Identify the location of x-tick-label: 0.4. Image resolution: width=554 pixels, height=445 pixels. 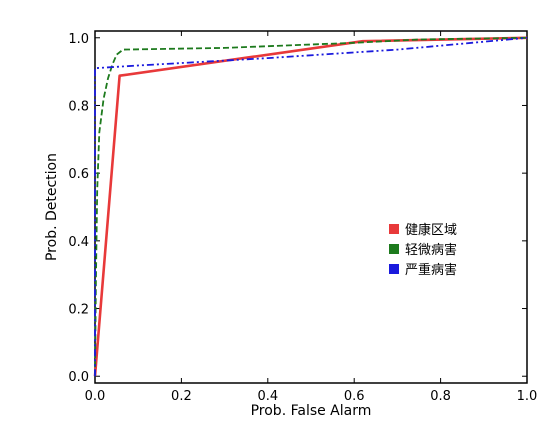
(267, 396).